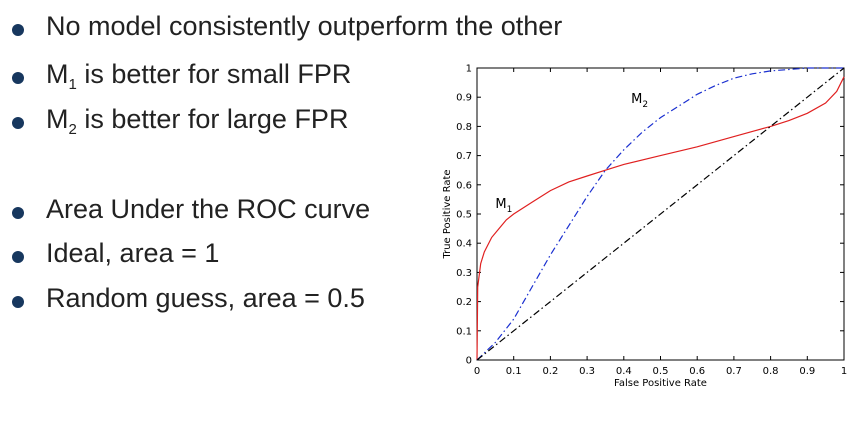 The image size is (865, 424). What do you see at coordinates (464, 302) in the screenshot?
I see `y-tick-label: 0.2` at bounding box center [464, 302].